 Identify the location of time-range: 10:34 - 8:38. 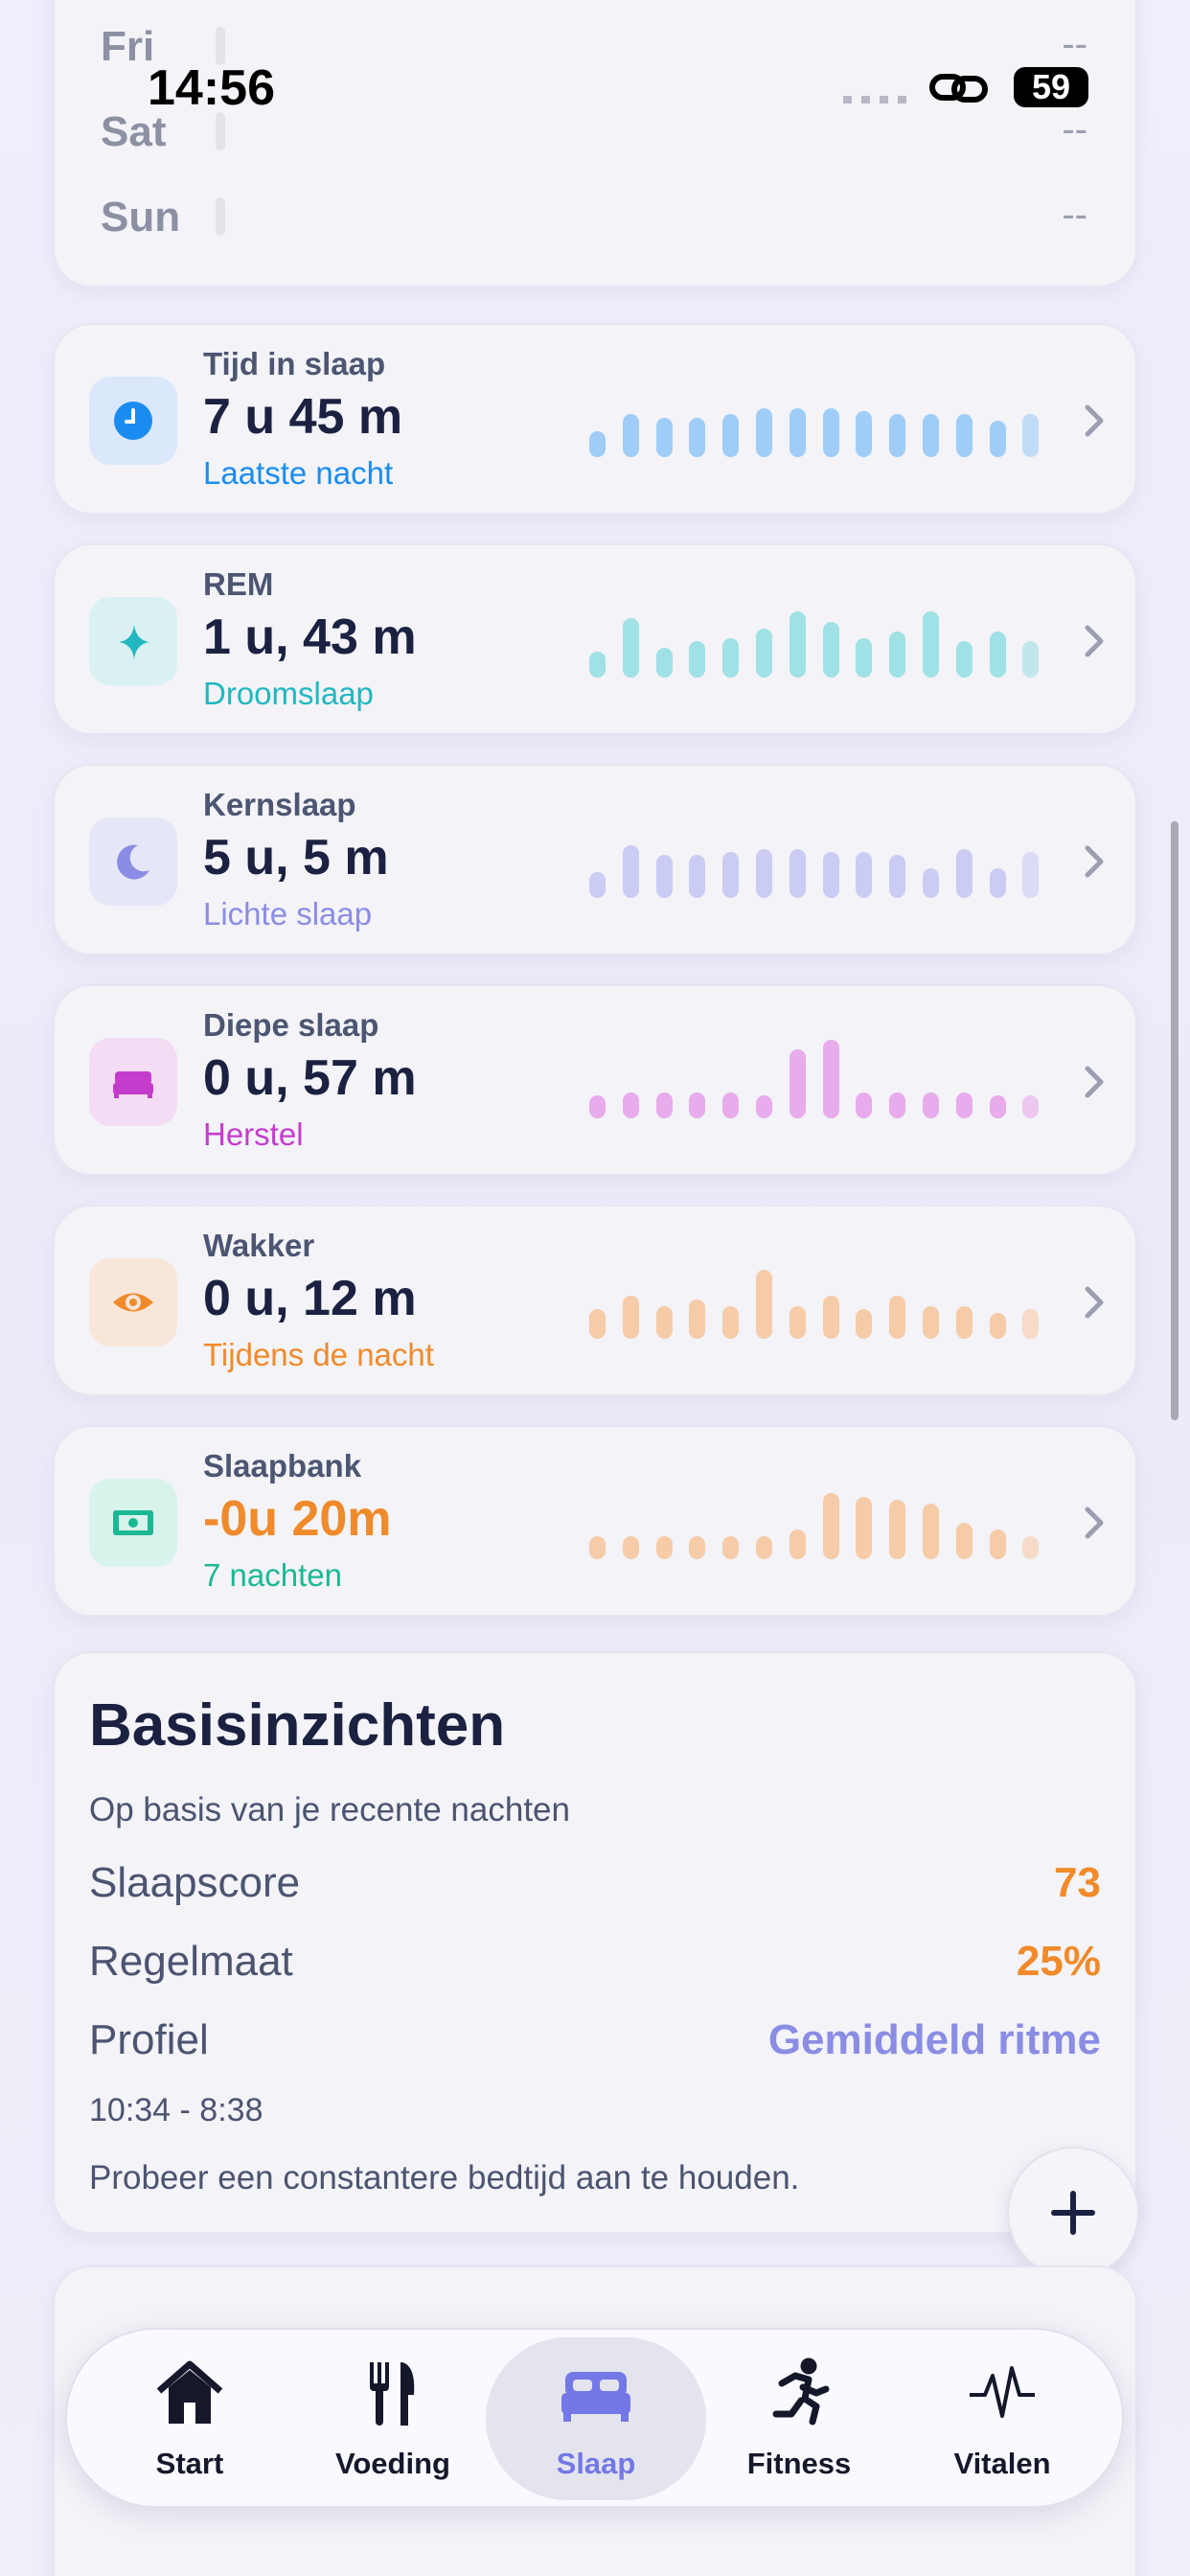
(176, 2110).